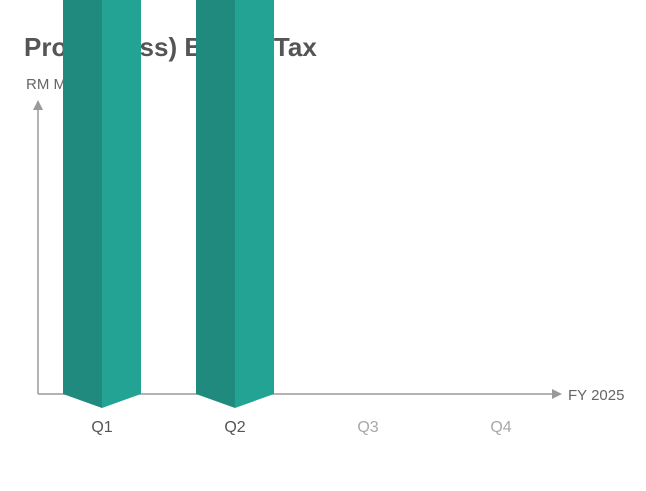 The height and width of the screenshot is (491, 646). I want to click on x-axis-label: FY 2025, so click(596, 395).